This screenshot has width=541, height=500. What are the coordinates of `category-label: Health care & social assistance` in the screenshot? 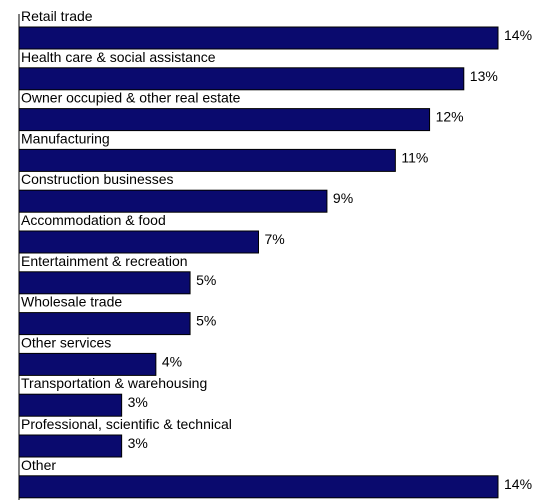 It's located at (118, 57).